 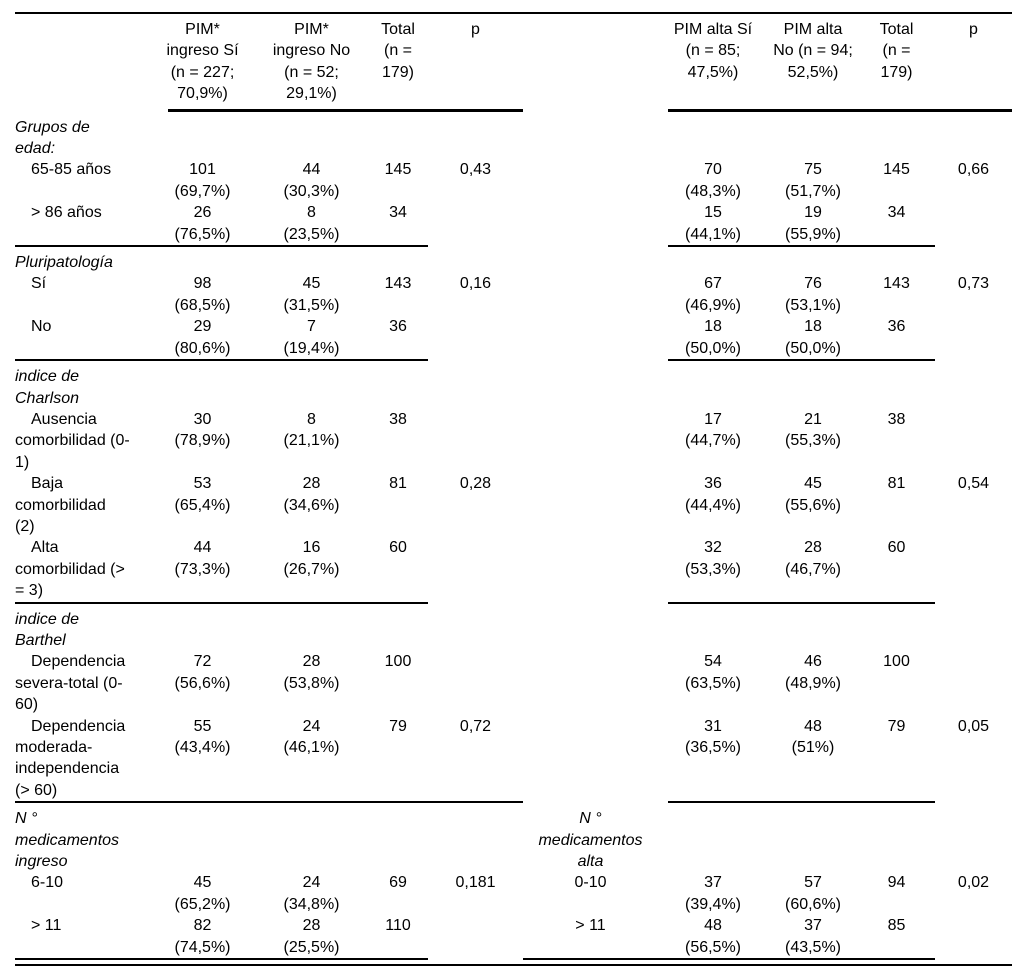 What do you see at coordinates (713, 180) in the screenshot?
I see `cell-alta-si: 70 (48,3%)` at bounding box center [713, 180].